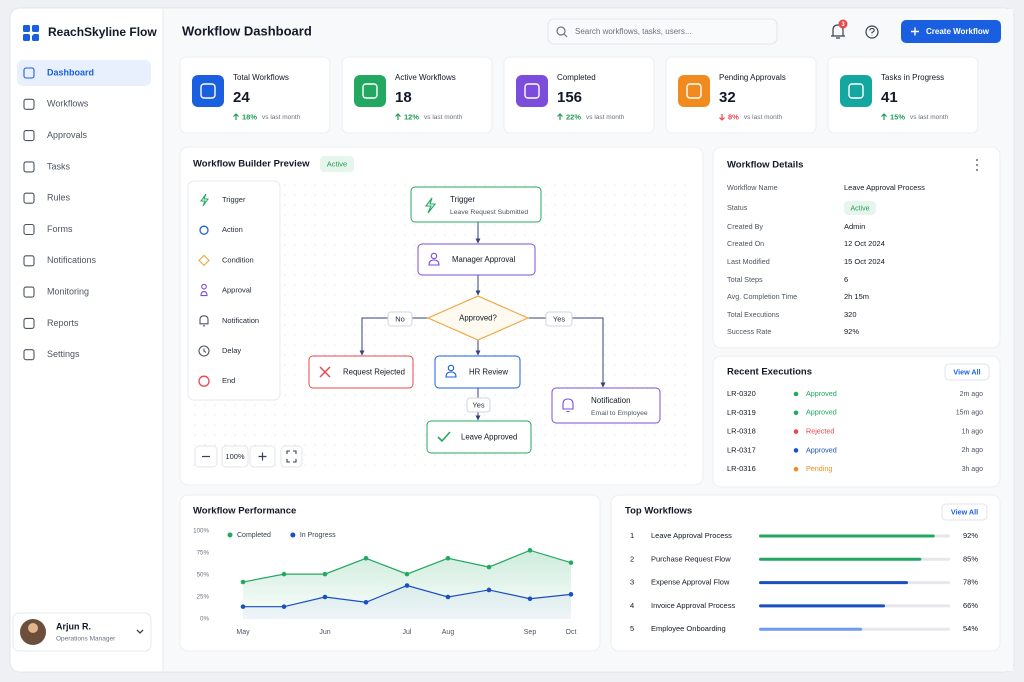 The height and width of the screenshot is (682, 1024). Describe the element at coordinates (769, 372) in the screenshot. I see `executions-title: Recent Executions` at that location.